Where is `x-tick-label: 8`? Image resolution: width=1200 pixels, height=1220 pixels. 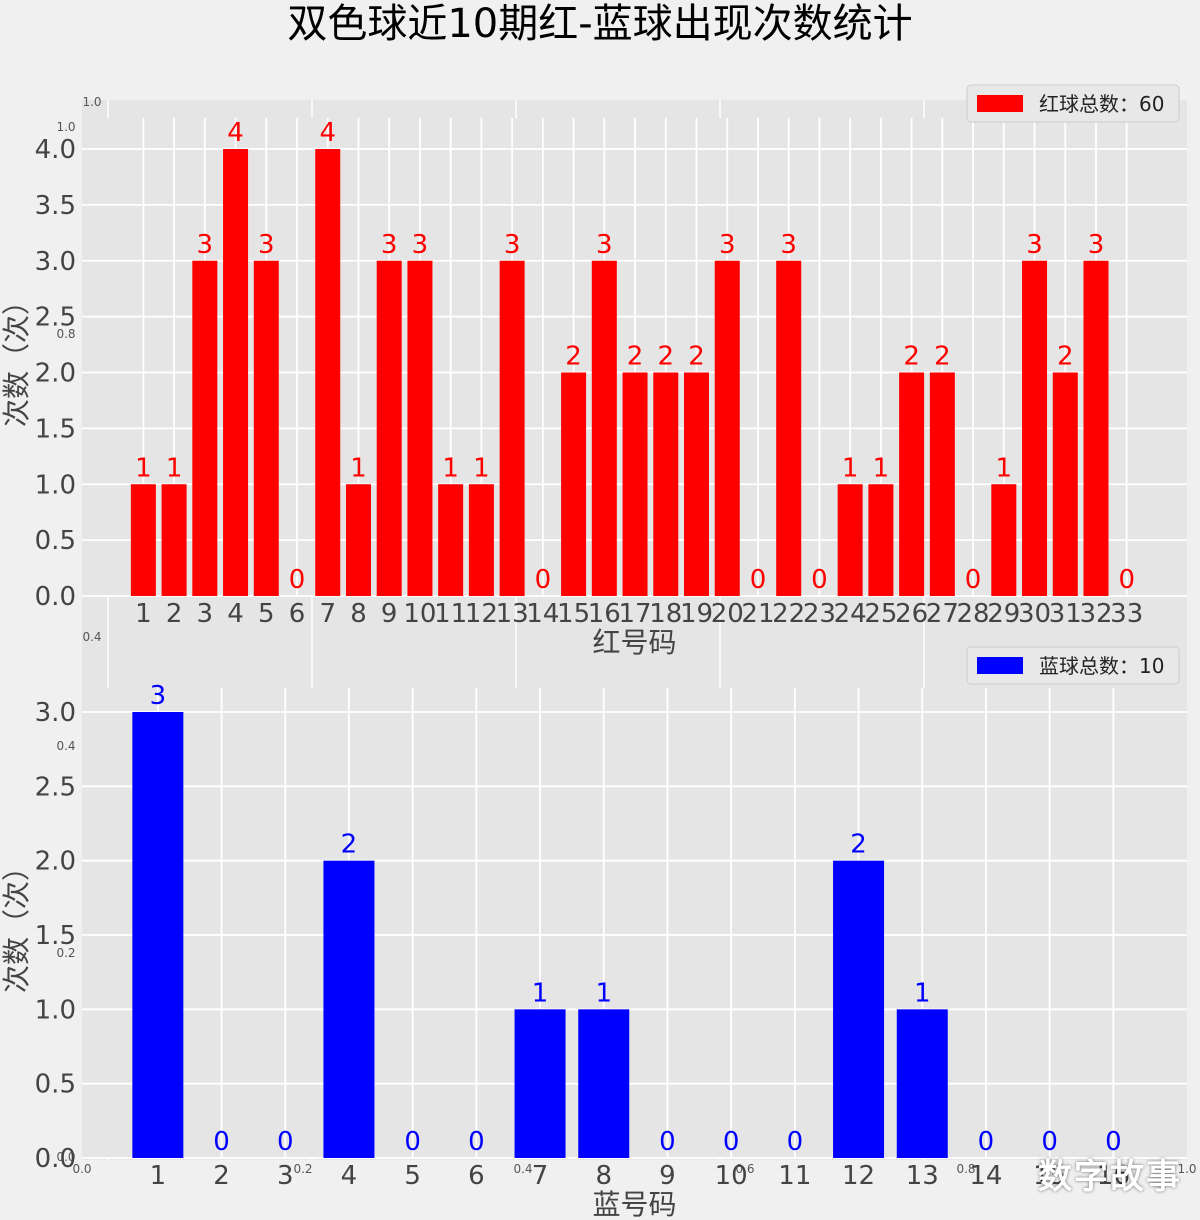
x-tick-label: 8 is located at coordinates (603, 1176).